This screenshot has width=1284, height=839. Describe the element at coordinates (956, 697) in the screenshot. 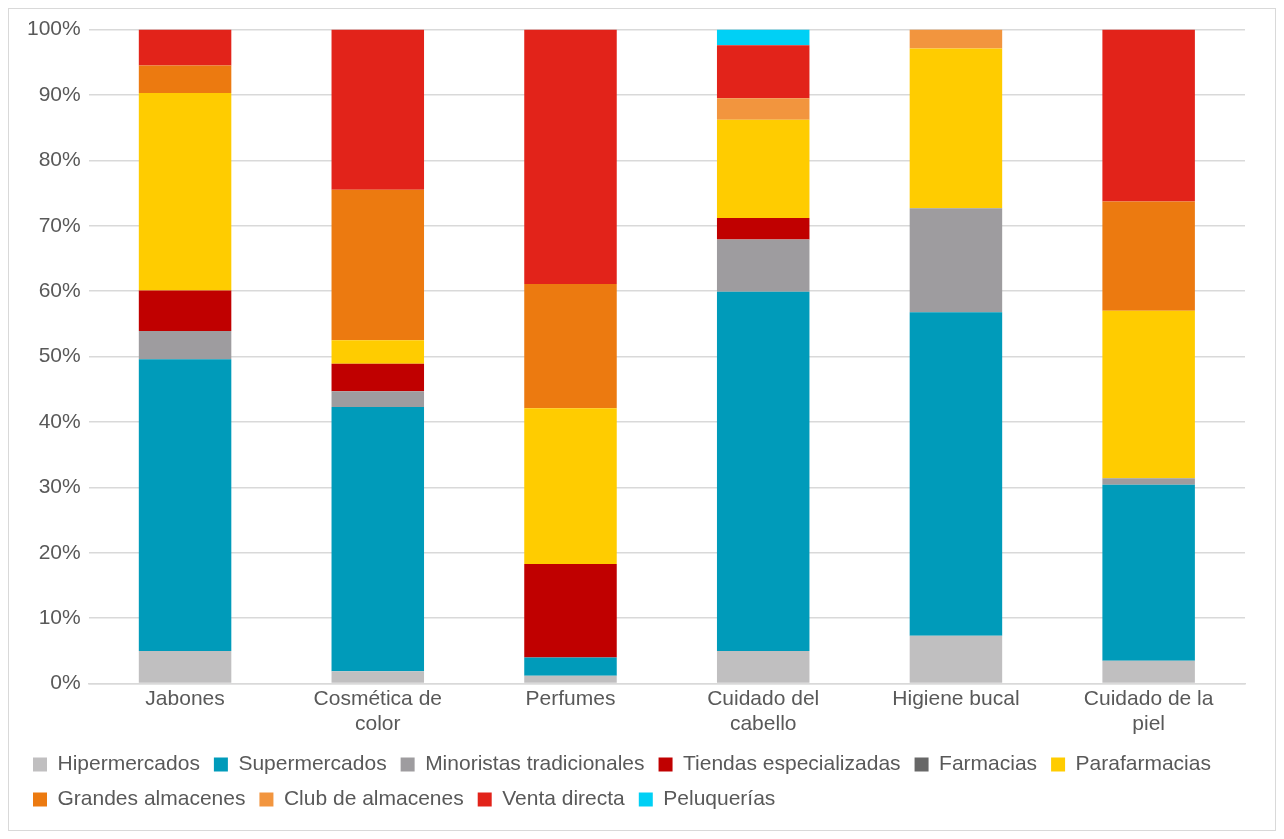

I see `x-tick-label: Higiene bucal` at that location.